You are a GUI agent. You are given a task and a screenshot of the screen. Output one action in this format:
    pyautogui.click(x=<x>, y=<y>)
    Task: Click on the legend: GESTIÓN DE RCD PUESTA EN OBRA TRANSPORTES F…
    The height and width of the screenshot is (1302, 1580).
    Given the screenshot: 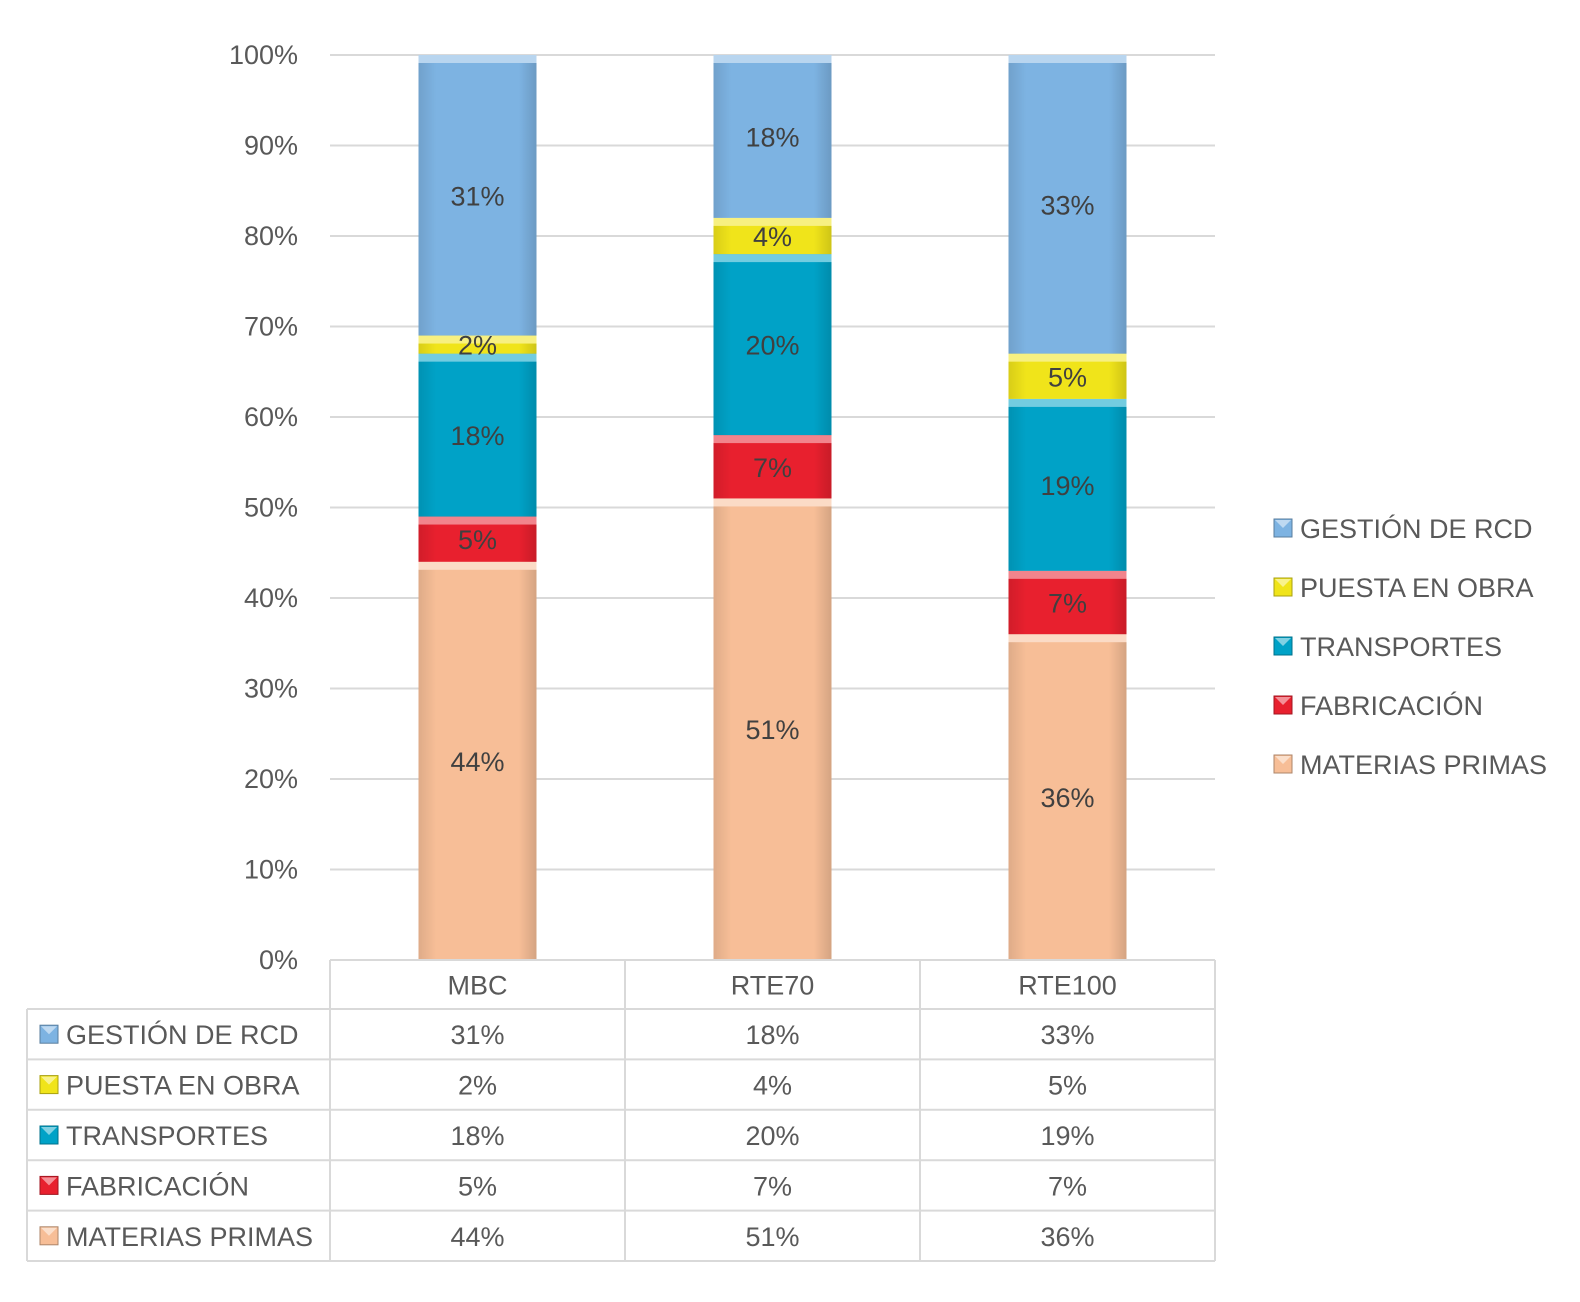 What is the action you would take?
    pyautogui.click(x=1410, y=646)
    